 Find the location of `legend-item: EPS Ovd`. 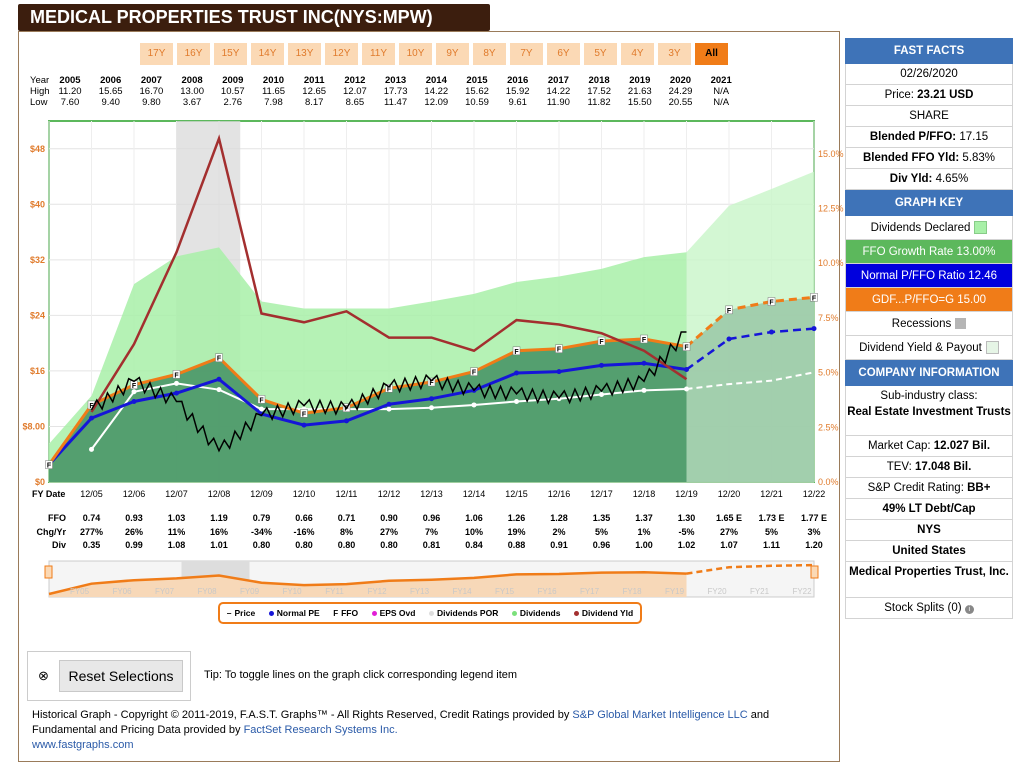

legend-item: EPS Ovd is located at coordinates (393, 613).